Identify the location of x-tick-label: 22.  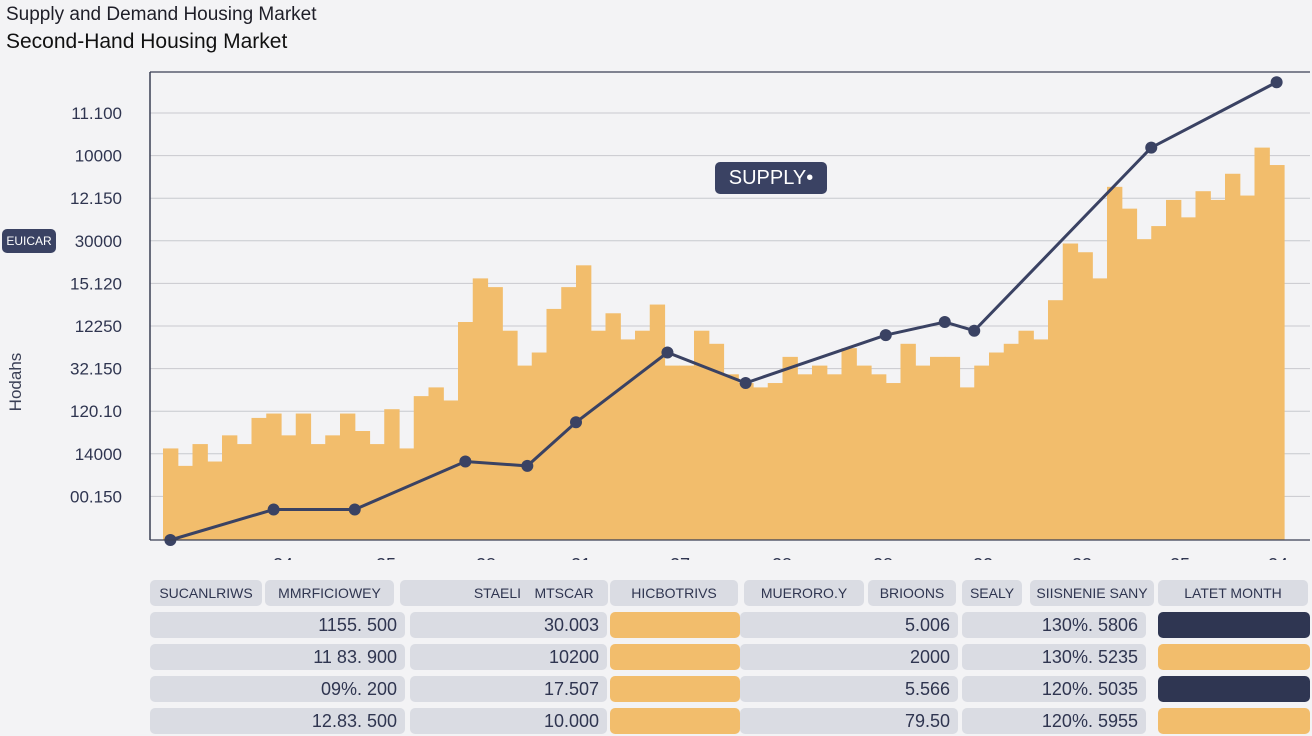
(983, 557).